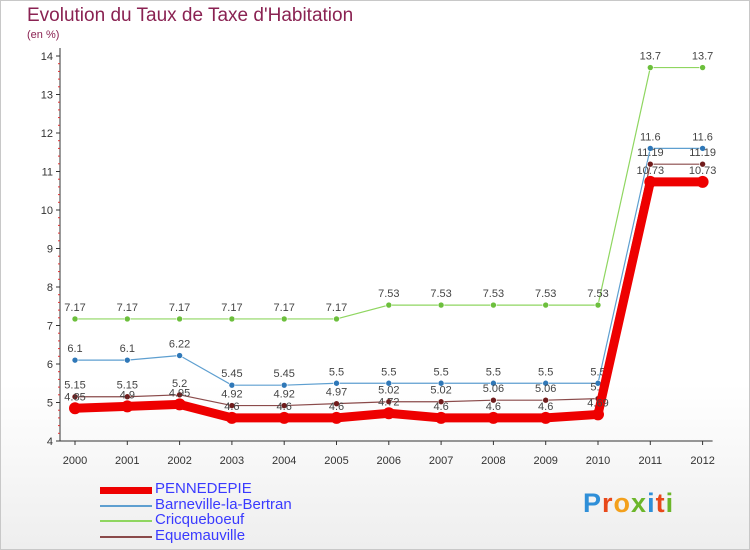 Image resolution: width=750 pixels, height=550 pixels. Describe the element at coordinates (639, 503) in the screenshot. I see `logo-letter: x` at that location.